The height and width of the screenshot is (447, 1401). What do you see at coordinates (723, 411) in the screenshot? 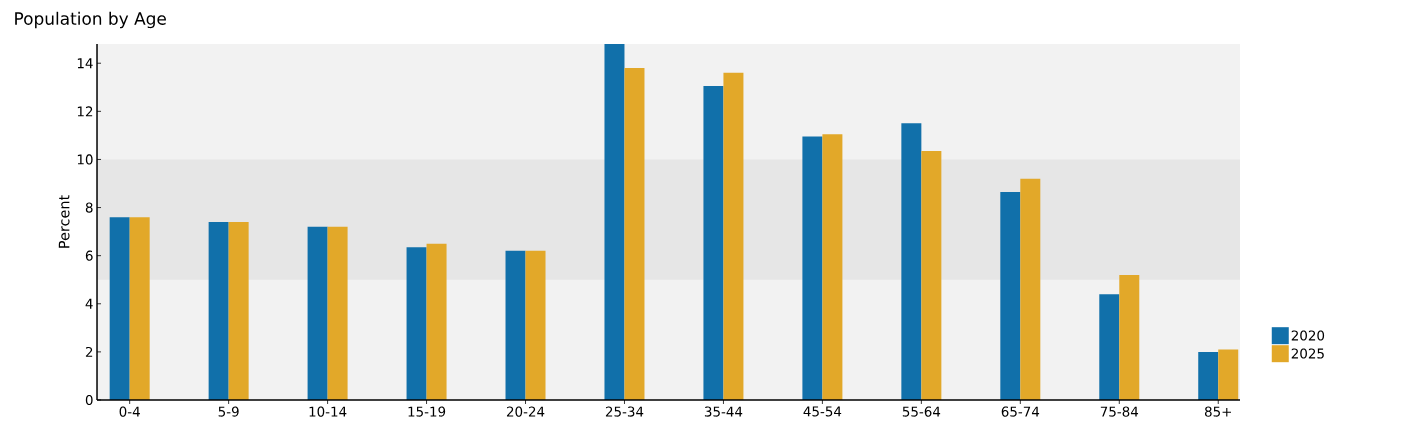
I see `x-tick-label: 35-44` at bounding box center [723, 411].